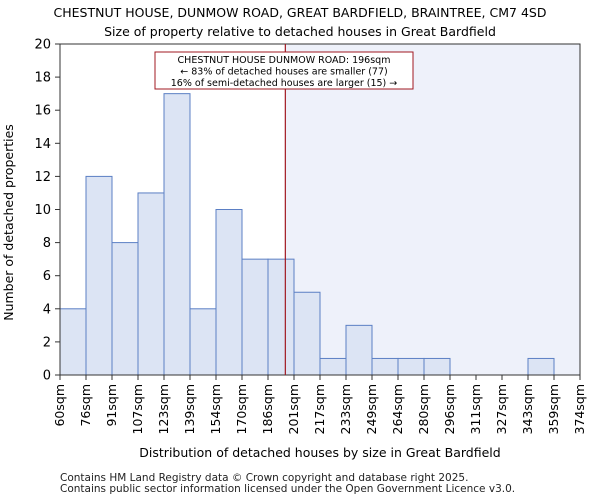  I want to click on x-tick-label: 107sqm, so click(137, 409).